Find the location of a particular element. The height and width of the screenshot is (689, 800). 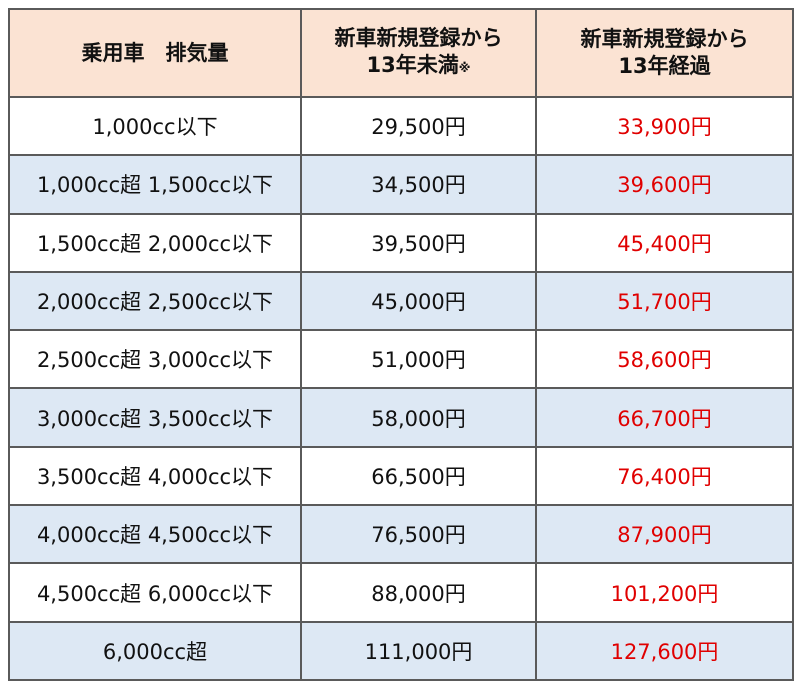

tax-under-13-cell: 29,500円 is located at coordinates (418, 126).